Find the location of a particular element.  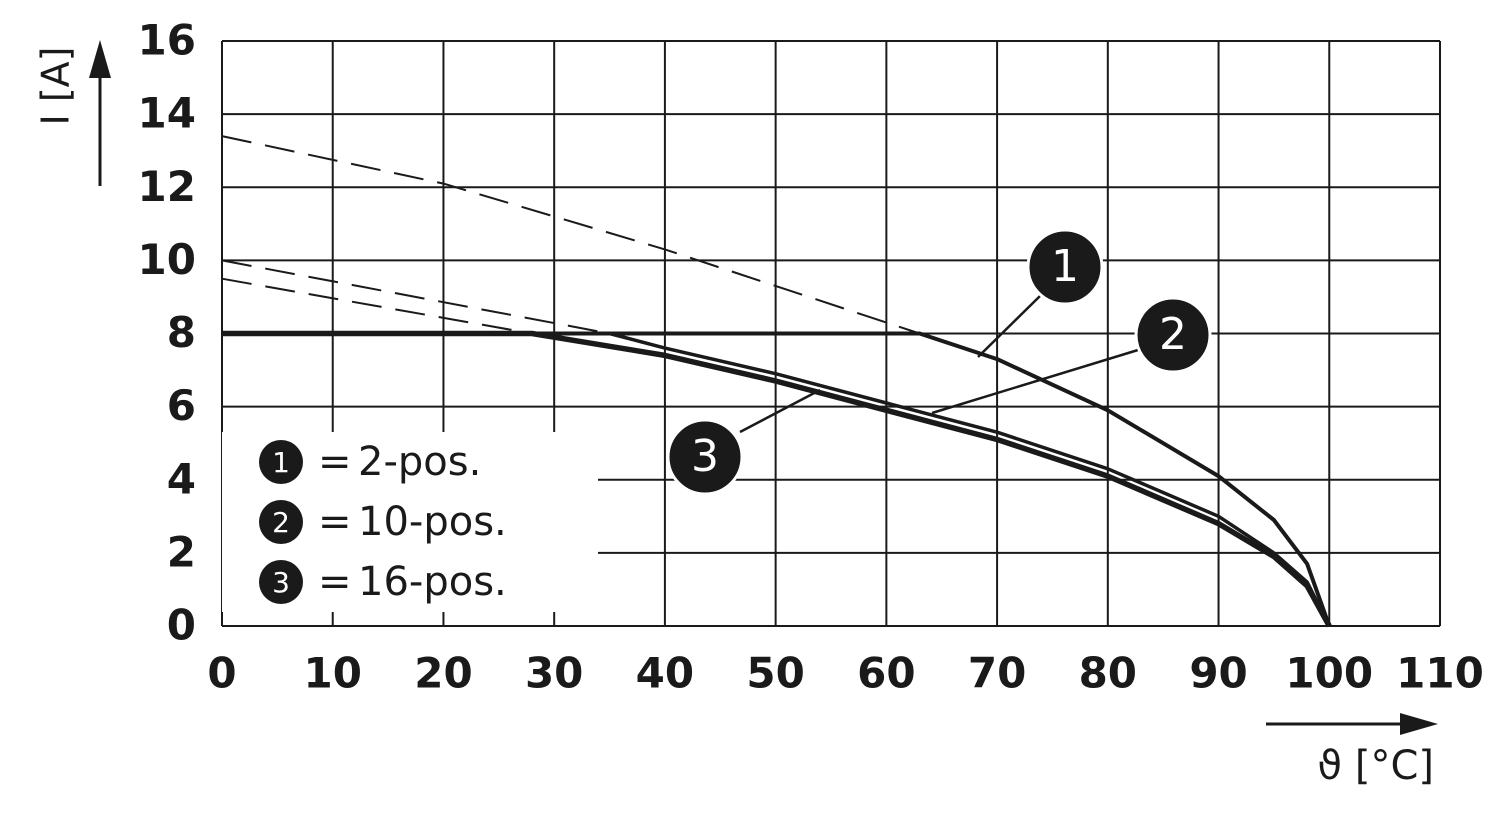

x-tick-label: 60 is located at coordinates (886, 673).